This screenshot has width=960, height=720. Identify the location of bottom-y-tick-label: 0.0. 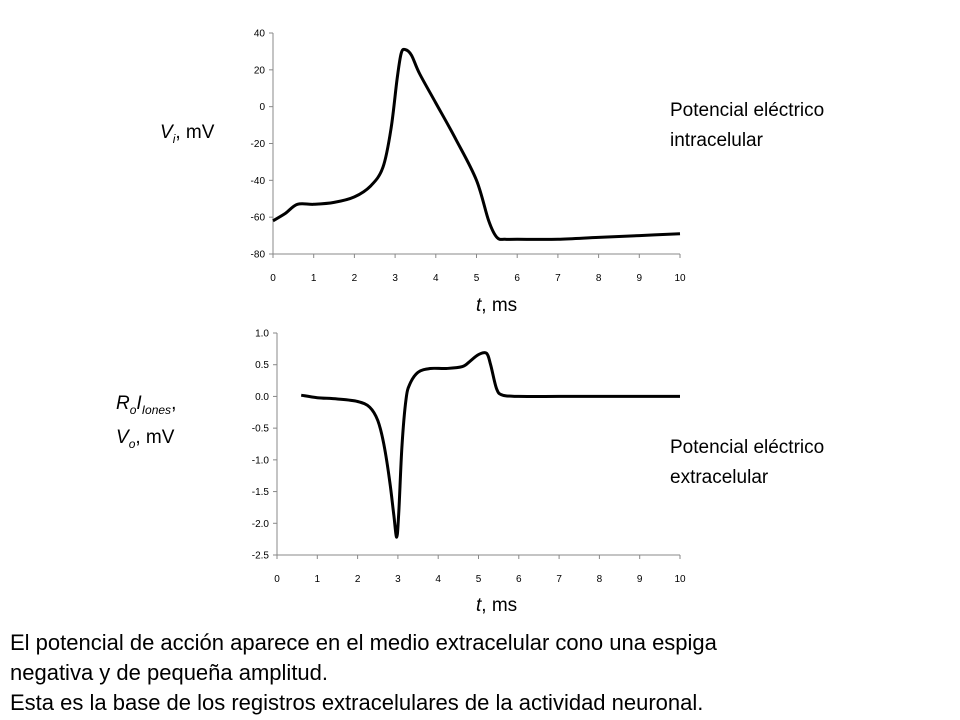
(262, 397).